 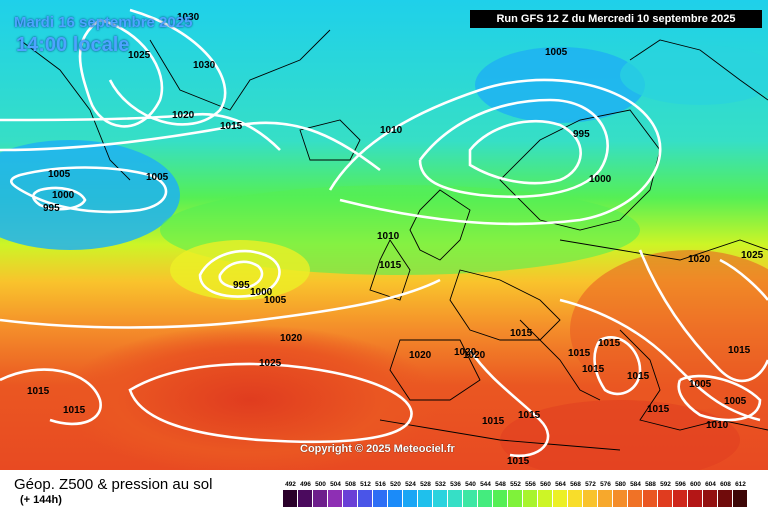 What do you see at coordinates (365, 484) in the screenshot?
I see `scale-tick-label: 512` at bounding box center [365, 484].